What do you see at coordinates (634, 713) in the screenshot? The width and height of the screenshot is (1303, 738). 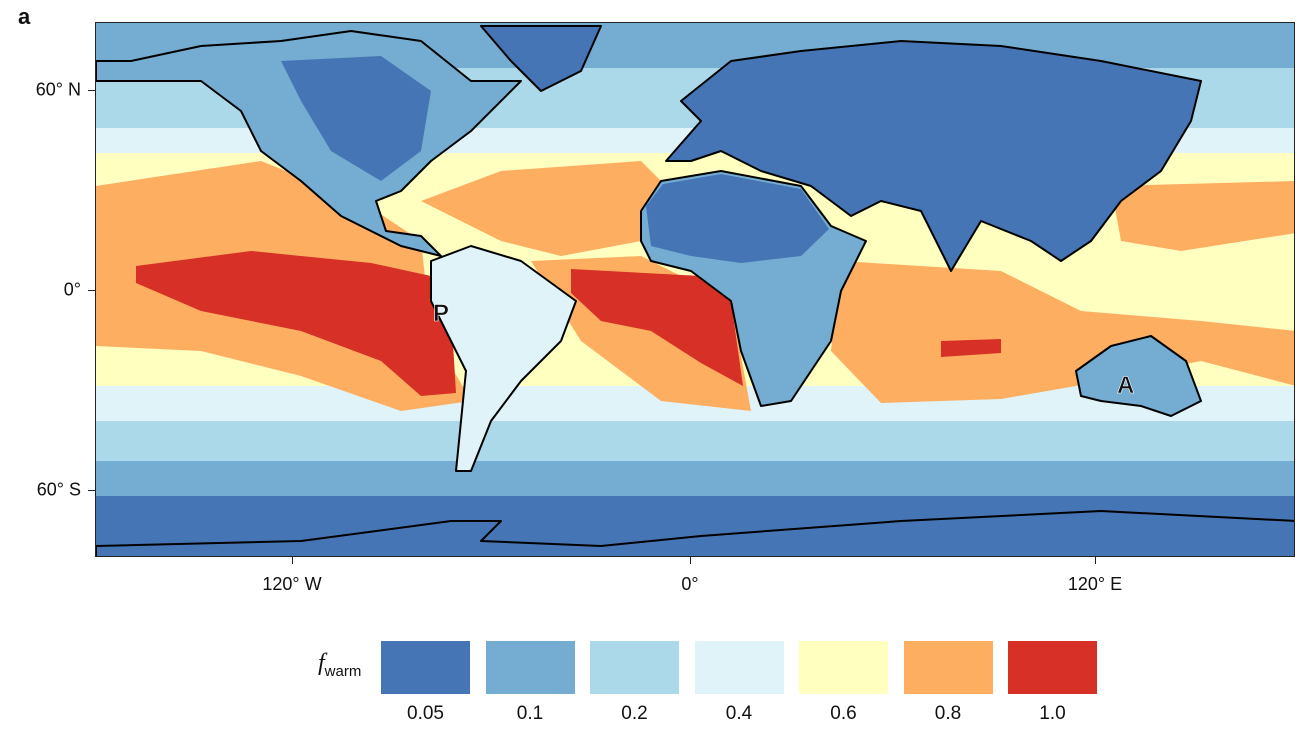 I see `legend-label: 0.2` at bounding box center [634, 713].